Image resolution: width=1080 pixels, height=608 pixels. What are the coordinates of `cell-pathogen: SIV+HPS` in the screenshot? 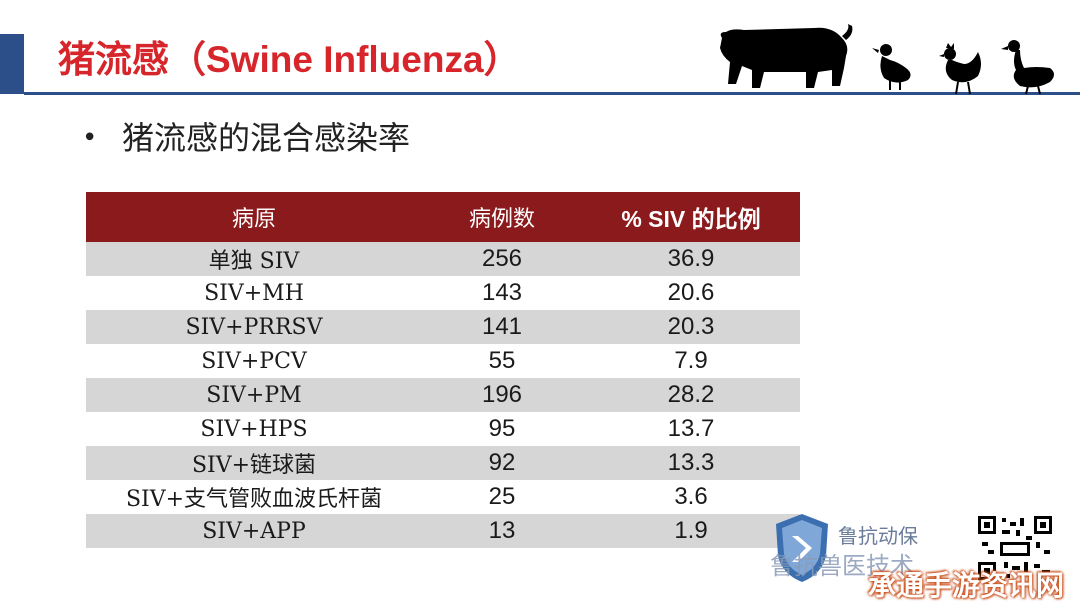 It's located at (254, 429).